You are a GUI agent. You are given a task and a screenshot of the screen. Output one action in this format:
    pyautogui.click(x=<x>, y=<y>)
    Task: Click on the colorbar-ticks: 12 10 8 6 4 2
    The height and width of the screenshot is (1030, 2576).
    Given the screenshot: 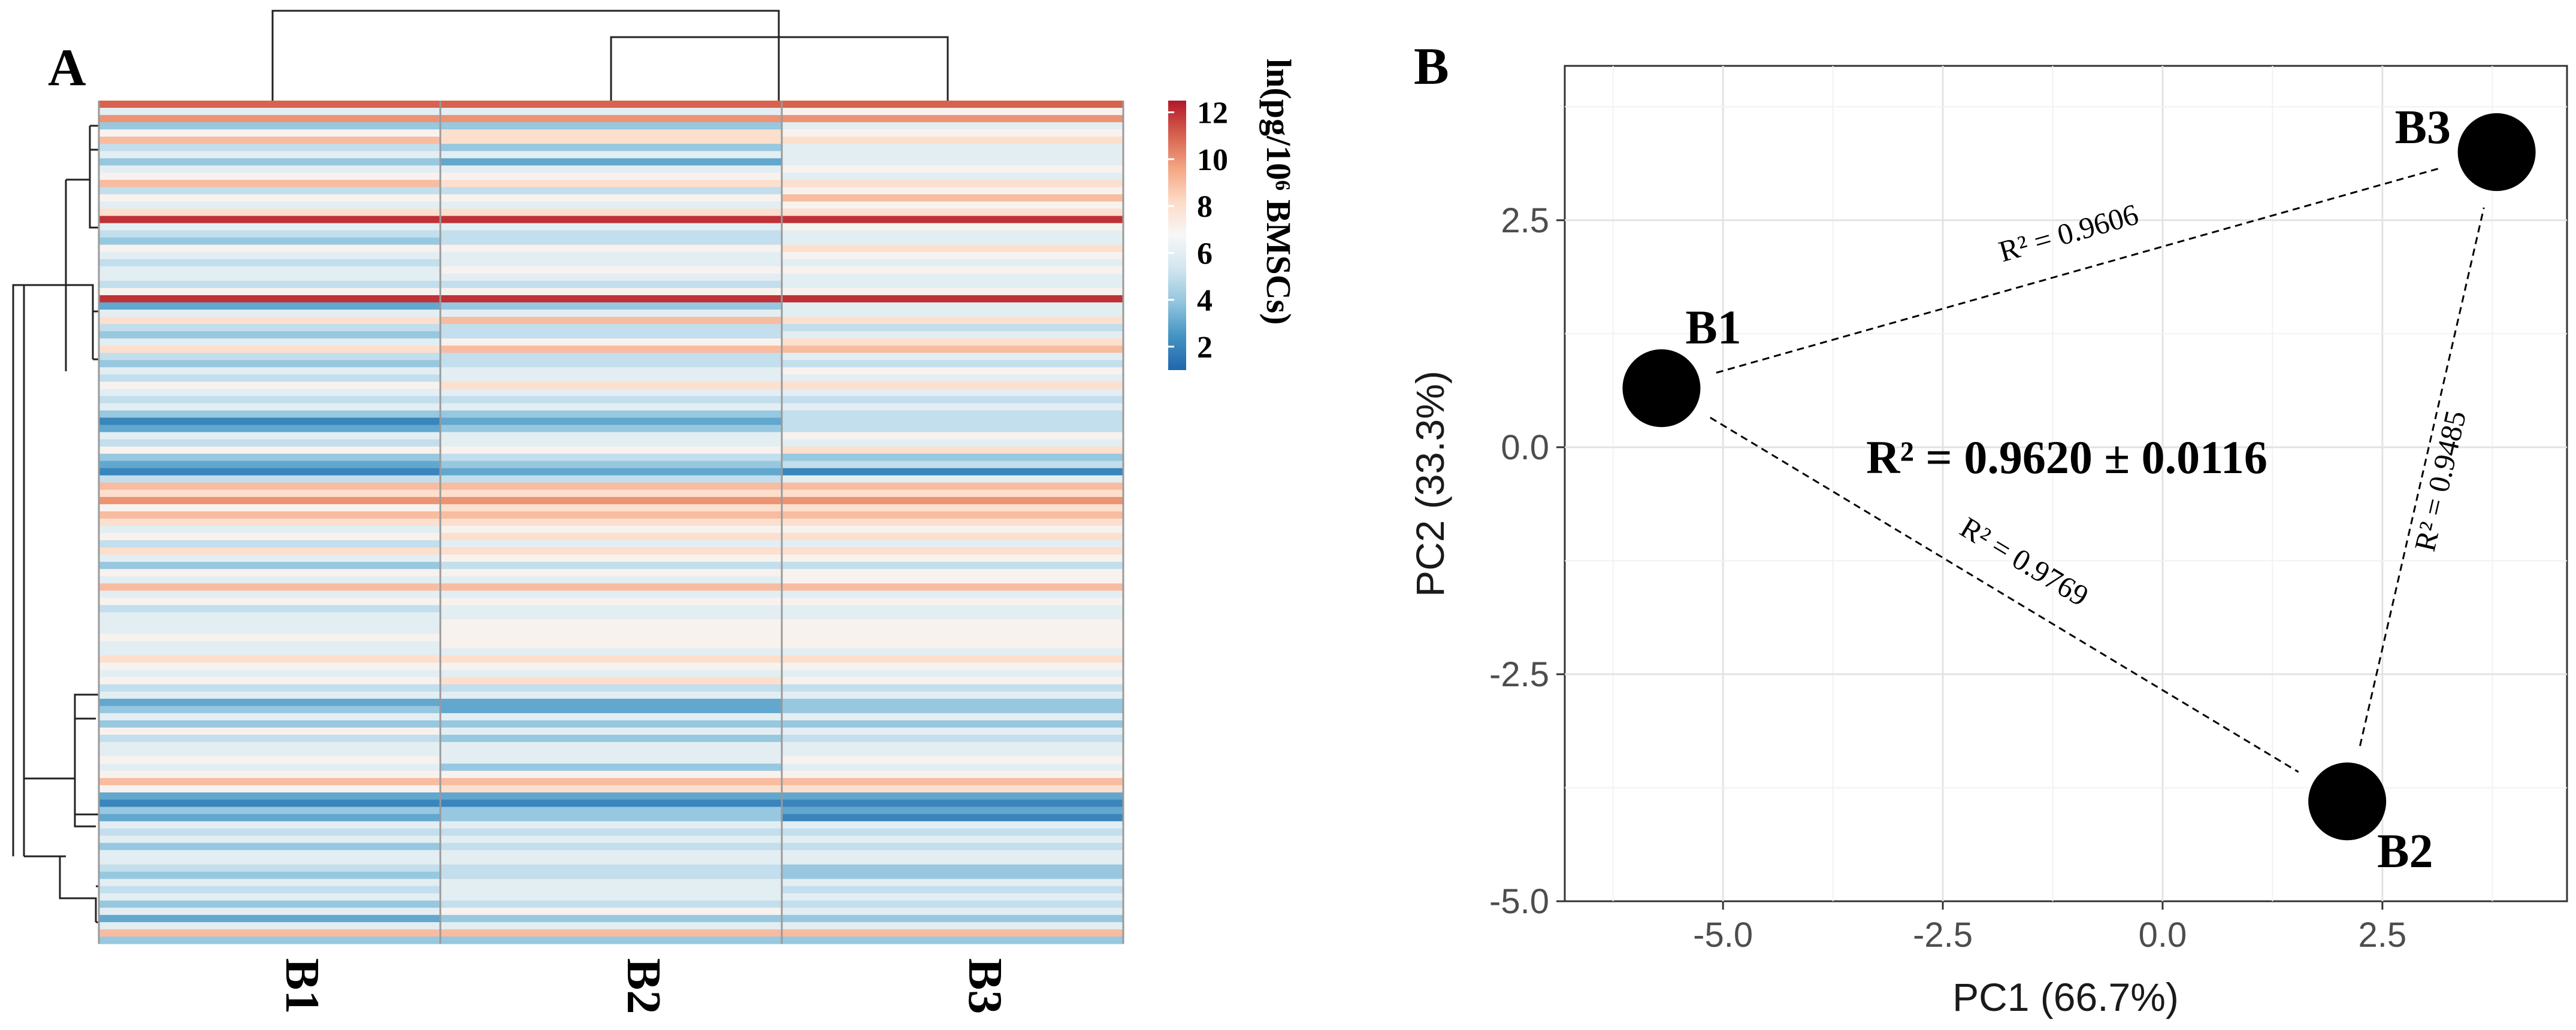 What is the action you would take?
    pyautogui.click(x=1198, y=230)
    